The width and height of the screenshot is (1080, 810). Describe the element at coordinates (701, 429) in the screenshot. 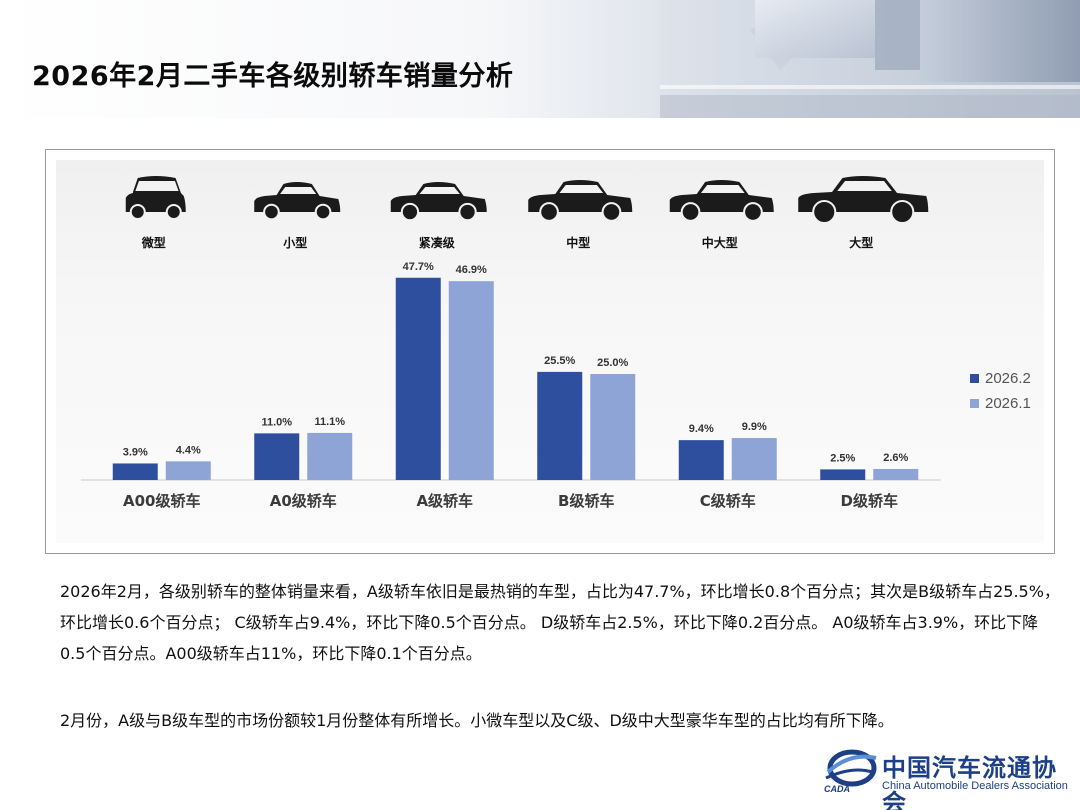

I see `data-label-current-4: 9.4%` at that location.